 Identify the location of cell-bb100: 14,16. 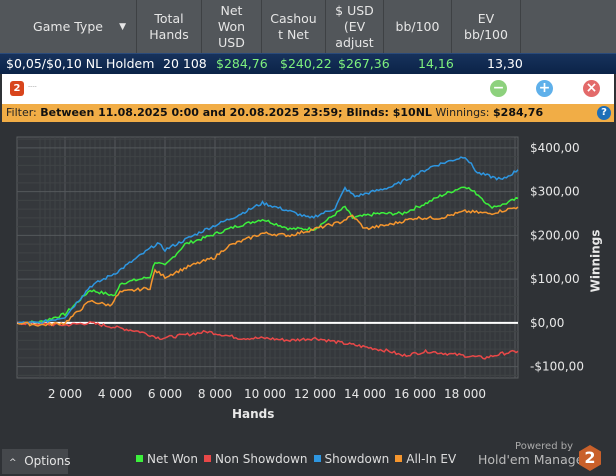
(436, 63).